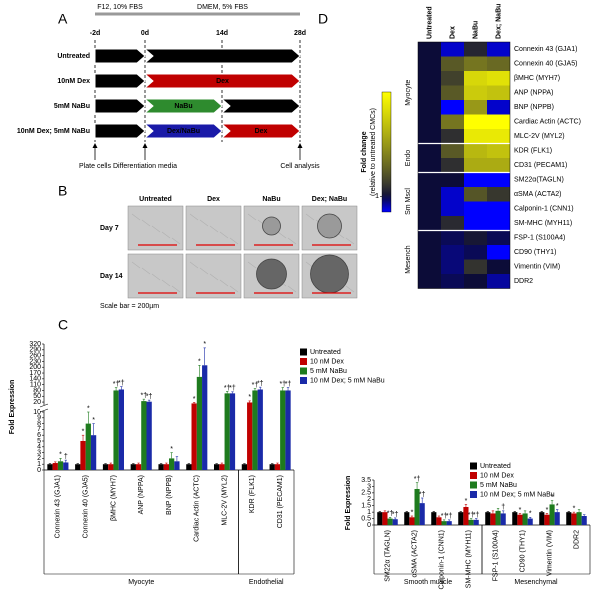  I want to click on event-arrow-head, so click(300, 145).